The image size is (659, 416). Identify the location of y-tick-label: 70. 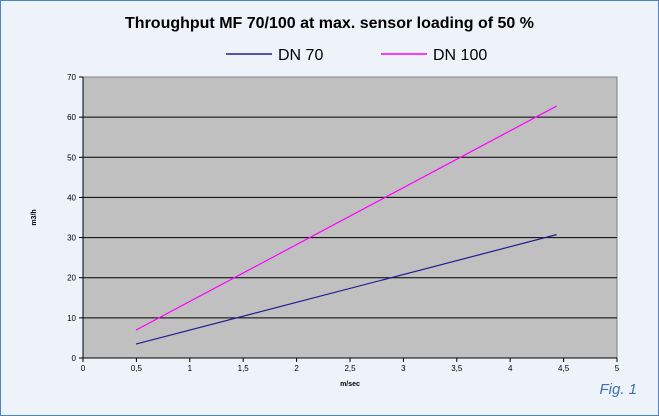
(71, 77).